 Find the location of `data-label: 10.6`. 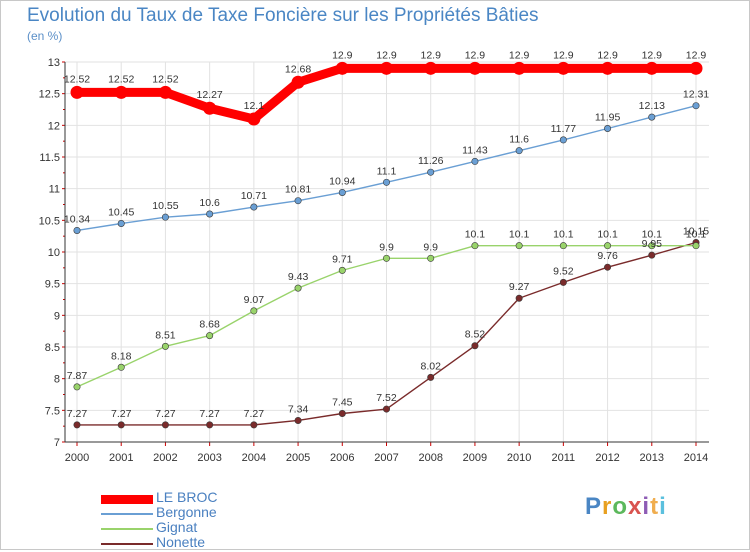

data-label: 10.6 is located at coordinates (209, 203).